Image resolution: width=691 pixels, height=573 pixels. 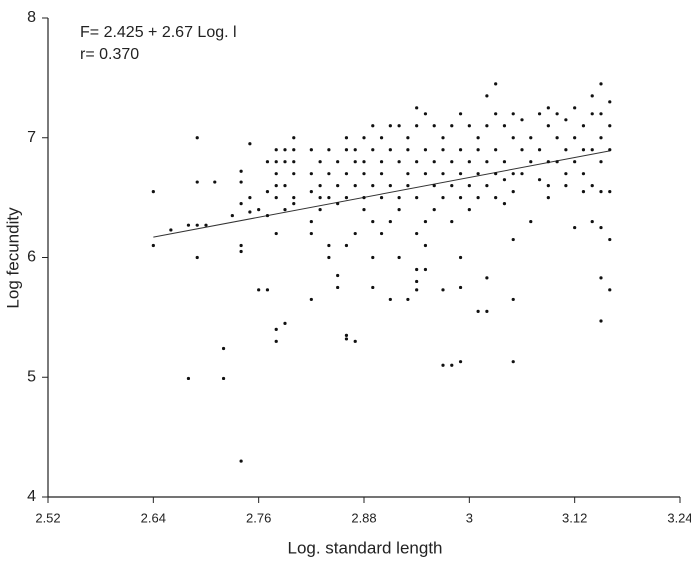 I want to click on y-tick-label: 7, so click(x=31, y=137).